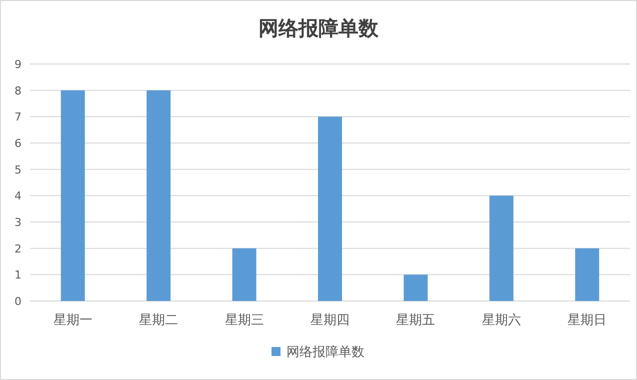 The height and width of the screenshot is (380, 637). What do you see at coordinates (587, 320) in the screenshot?
I see `x-tick-label: 星期日` at bounding box center [587, 320].